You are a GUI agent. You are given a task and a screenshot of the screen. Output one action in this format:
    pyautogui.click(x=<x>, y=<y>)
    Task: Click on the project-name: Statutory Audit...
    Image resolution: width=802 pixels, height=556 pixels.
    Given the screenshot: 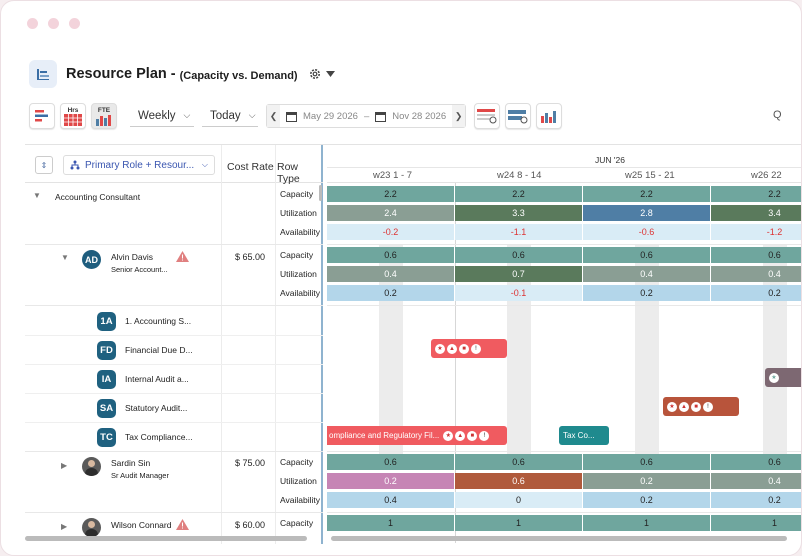 What is the action you would take?
    pyautogui.click(x=156, y=408)
    